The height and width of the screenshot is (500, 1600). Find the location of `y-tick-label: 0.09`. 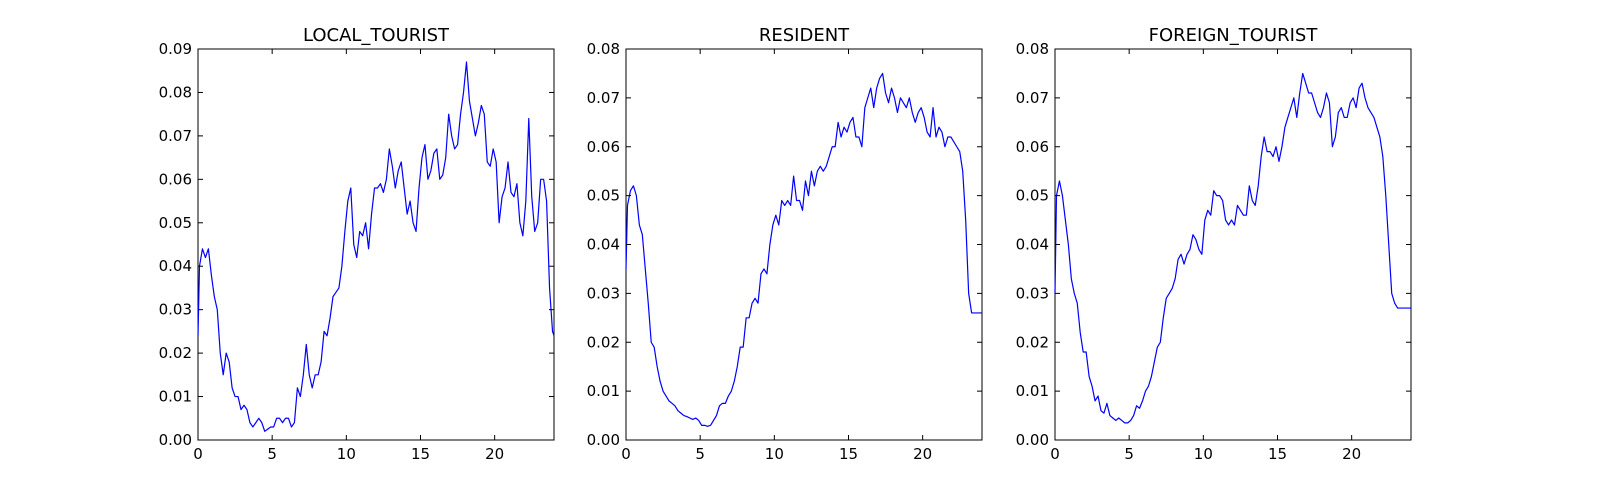

y-tick-label: 0.09 is located at coordinates (175, 49).